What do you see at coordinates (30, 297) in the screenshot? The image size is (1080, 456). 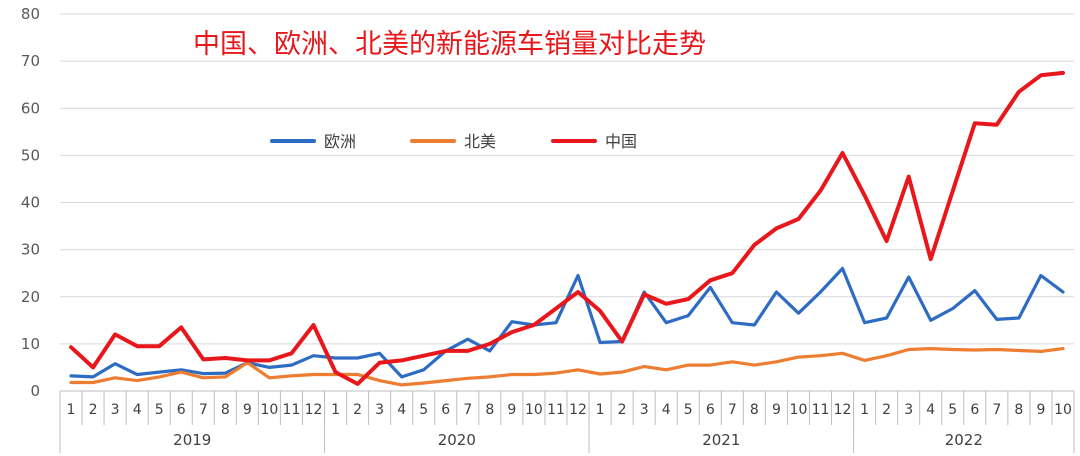 I see `y-tick-label: 20` at bounding box center [30, 297].